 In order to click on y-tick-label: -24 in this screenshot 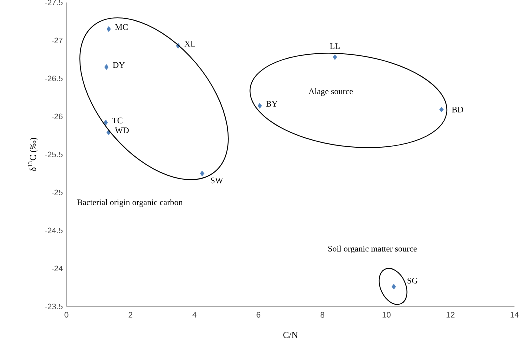, I will do `click(57, 269)`.